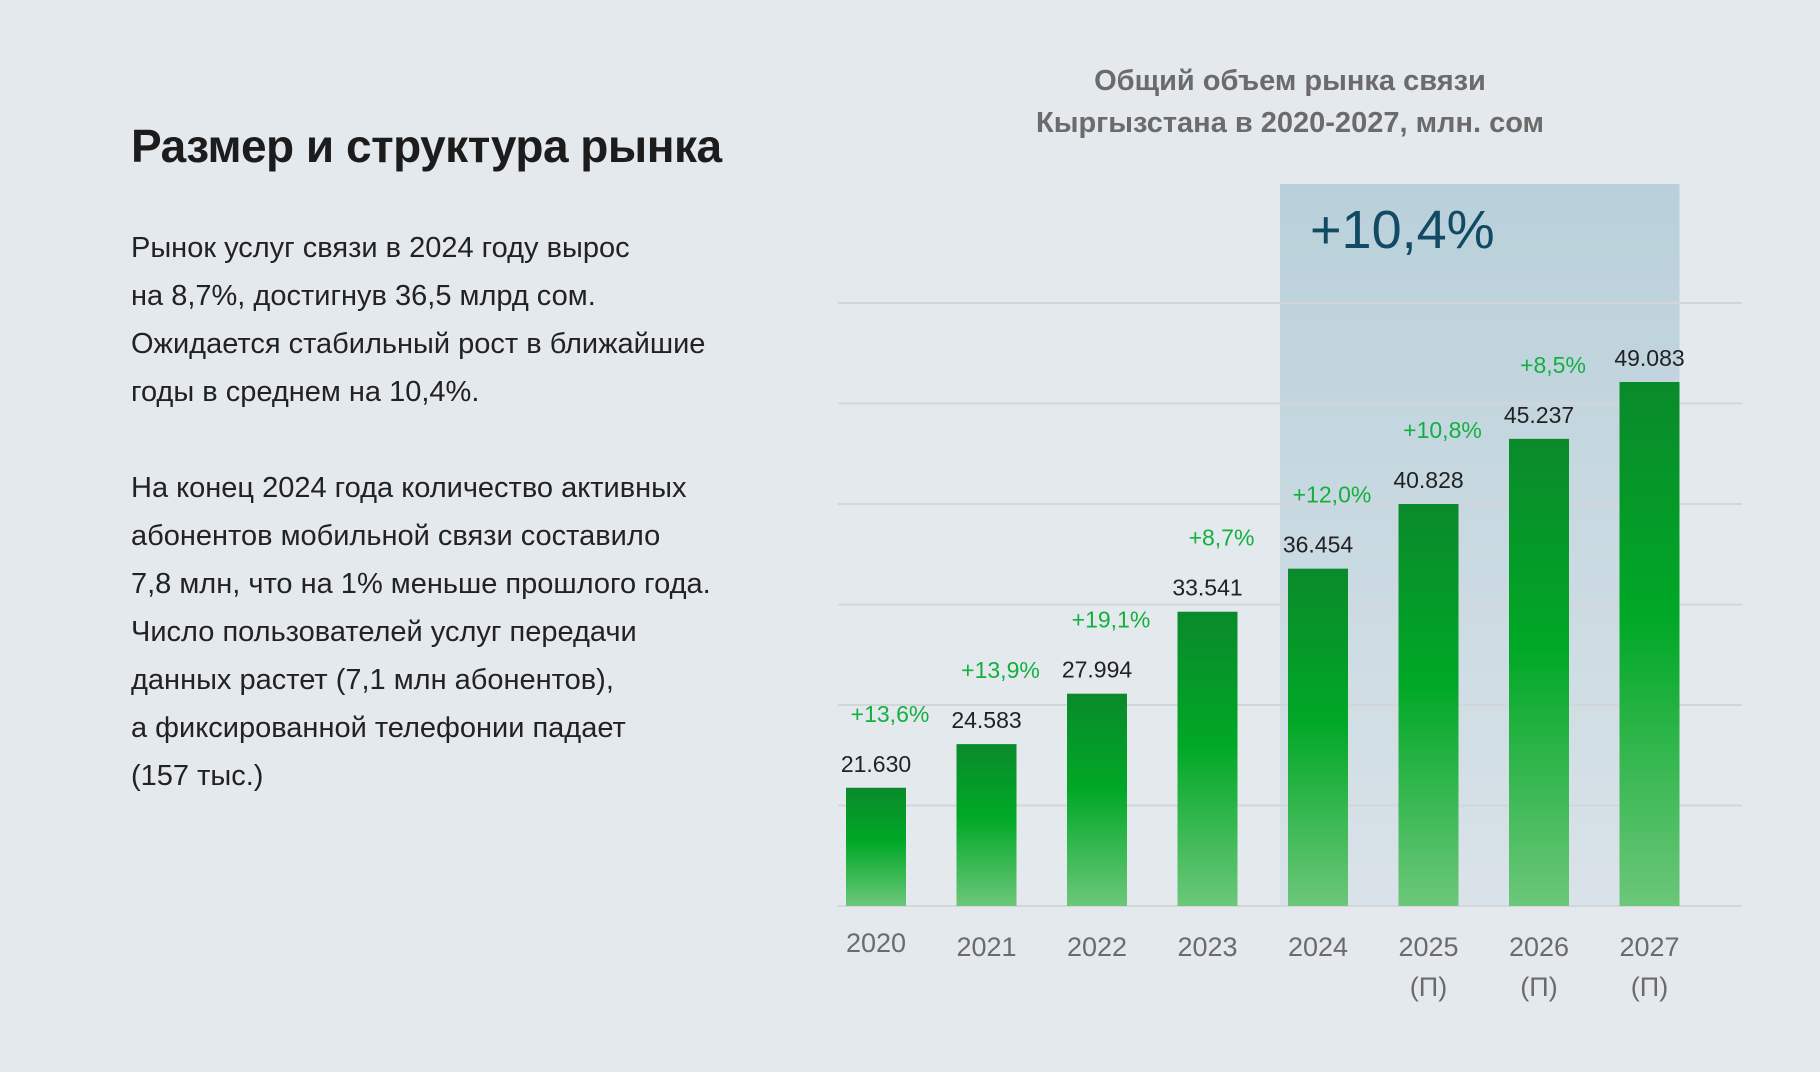  What do you see at coordinates (1097, 799) in the screenshot?
I see `bar-2022` at bounding box center [1097, 799].